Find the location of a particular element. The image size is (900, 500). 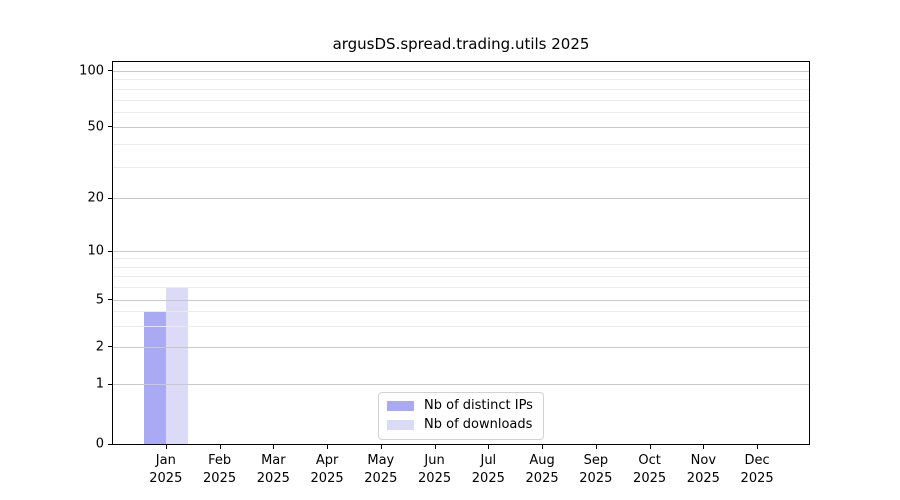

x-tick-month: Apr is located at coordinates (327, 460).